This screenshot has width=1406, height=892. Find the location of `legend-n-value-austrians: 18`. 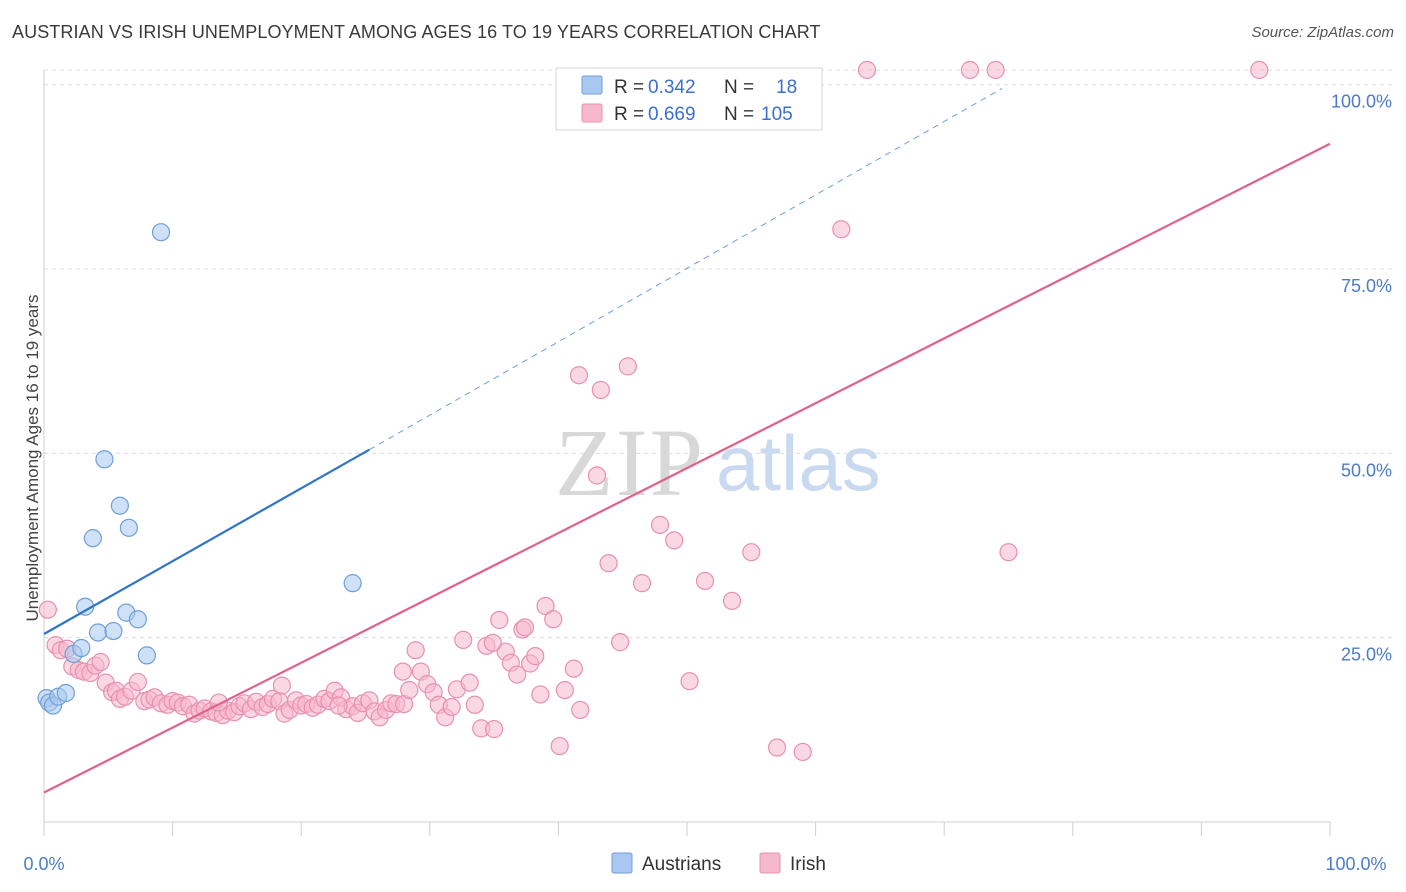

legend-n-value-austrians: 18 is located at coordinates (786, 87).